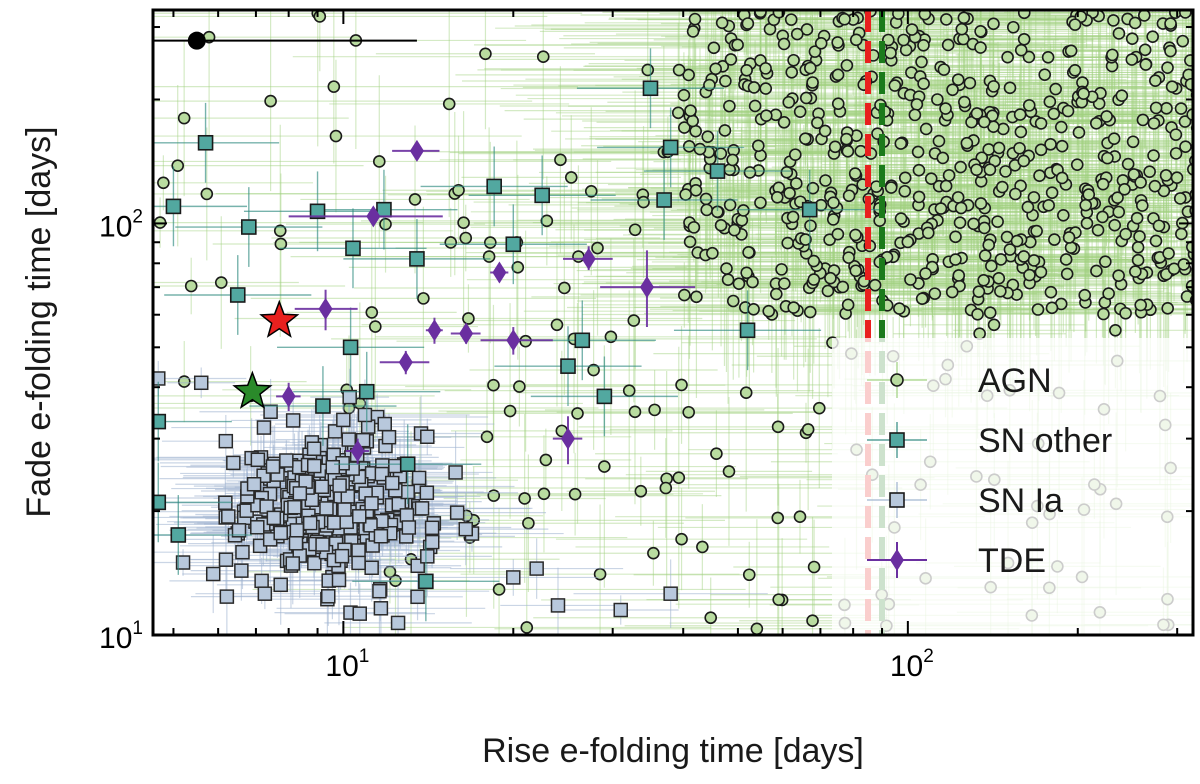 This screenshot has height=784, width=1200. Describe the element at coordinates (121, 224) in the screenshot. I see `y-tick-label: 102` at that location.